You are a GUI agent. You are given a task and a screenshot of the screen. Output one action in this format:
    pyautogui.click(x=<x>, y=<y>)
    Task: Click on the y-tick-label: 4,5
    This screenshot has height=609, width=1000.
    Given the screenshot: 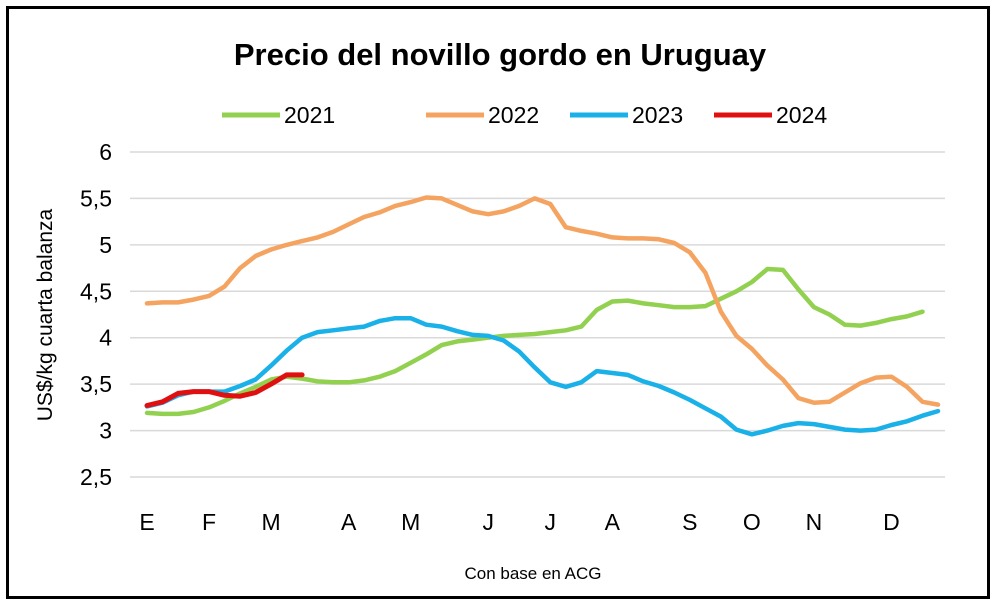 What is the action you would take?
    pyautogui.click(x=96, y=291)
    